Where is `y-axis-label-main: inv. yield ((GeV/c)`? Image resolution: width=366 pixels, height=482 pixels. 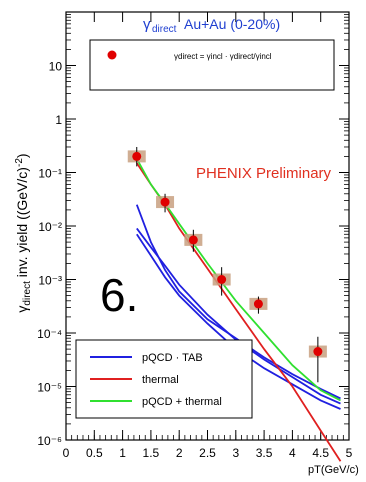
y-axis-label-main: inv. yield ((GeV/c) is located at coordinates (22, 222).